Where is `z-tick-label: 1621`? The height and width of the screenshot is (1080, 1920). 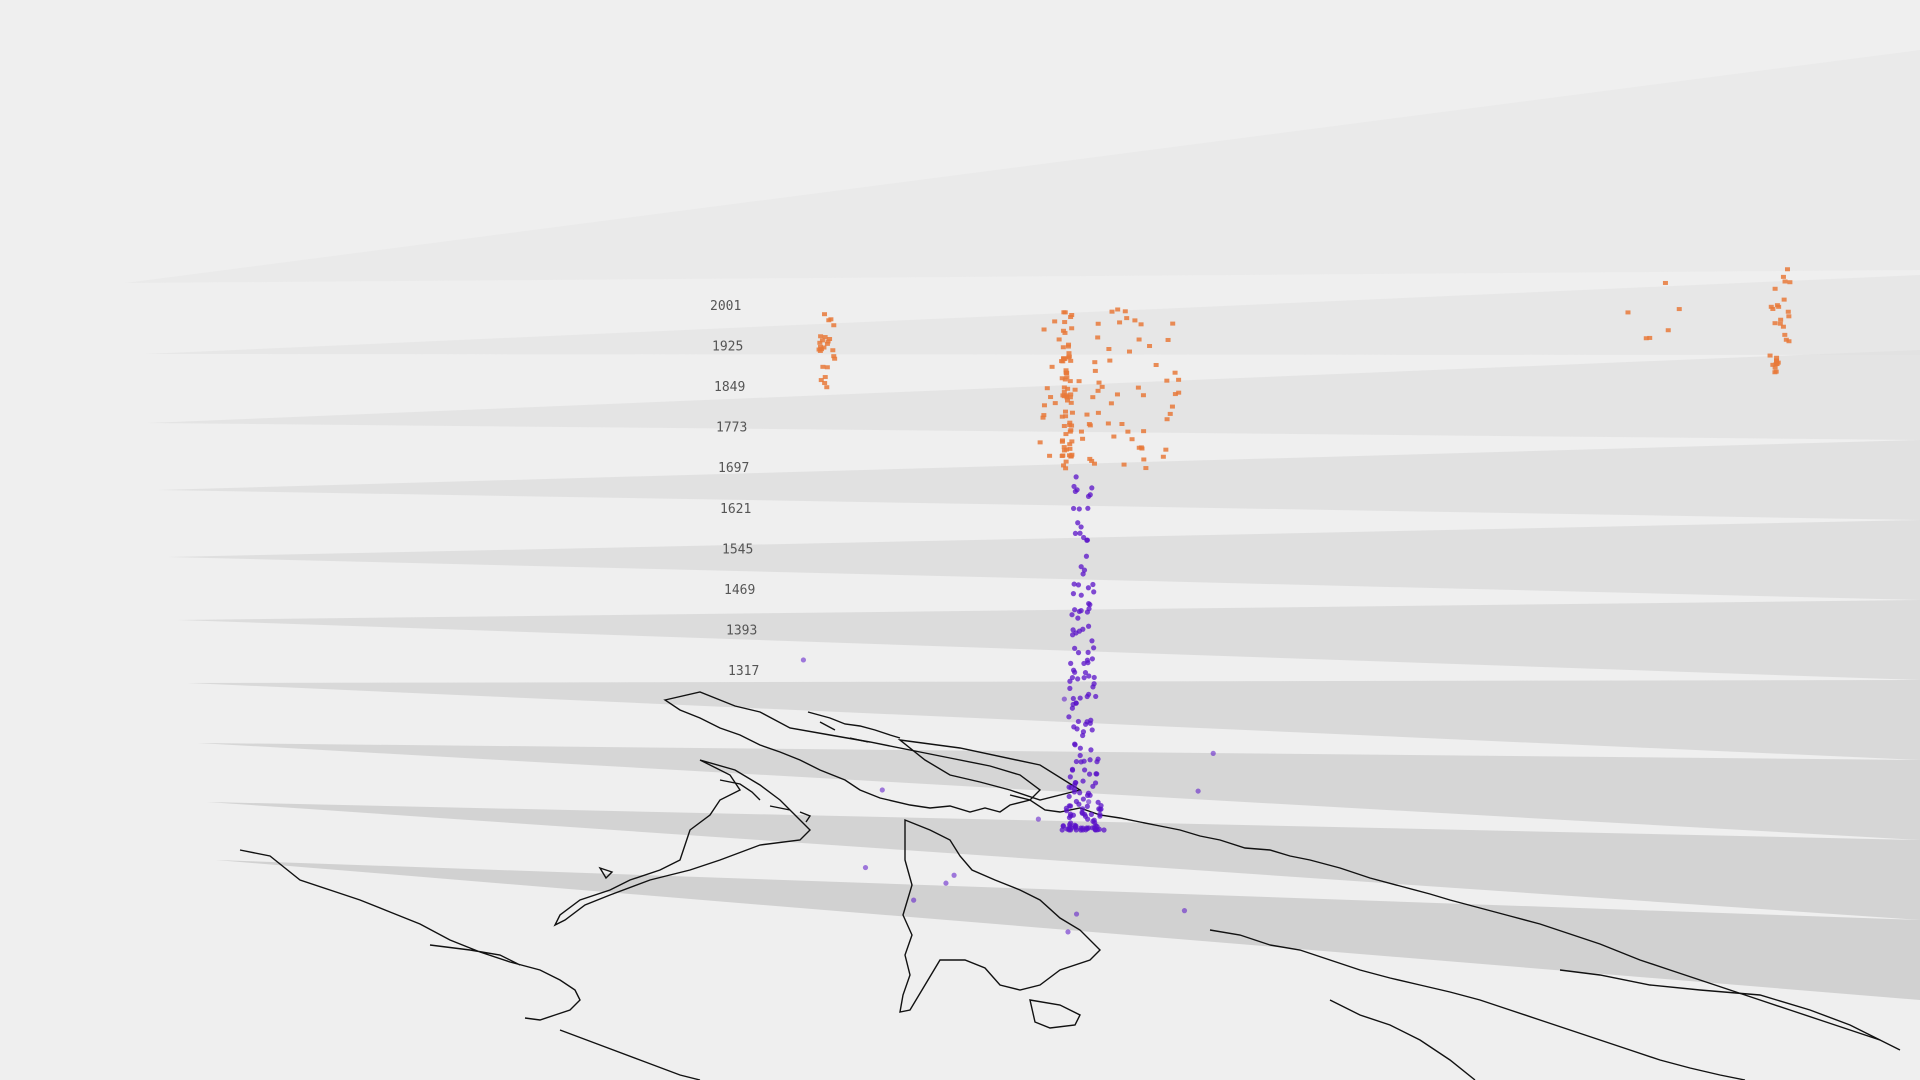 z-tick-label: 1621 is located at coordinates (735, 509).